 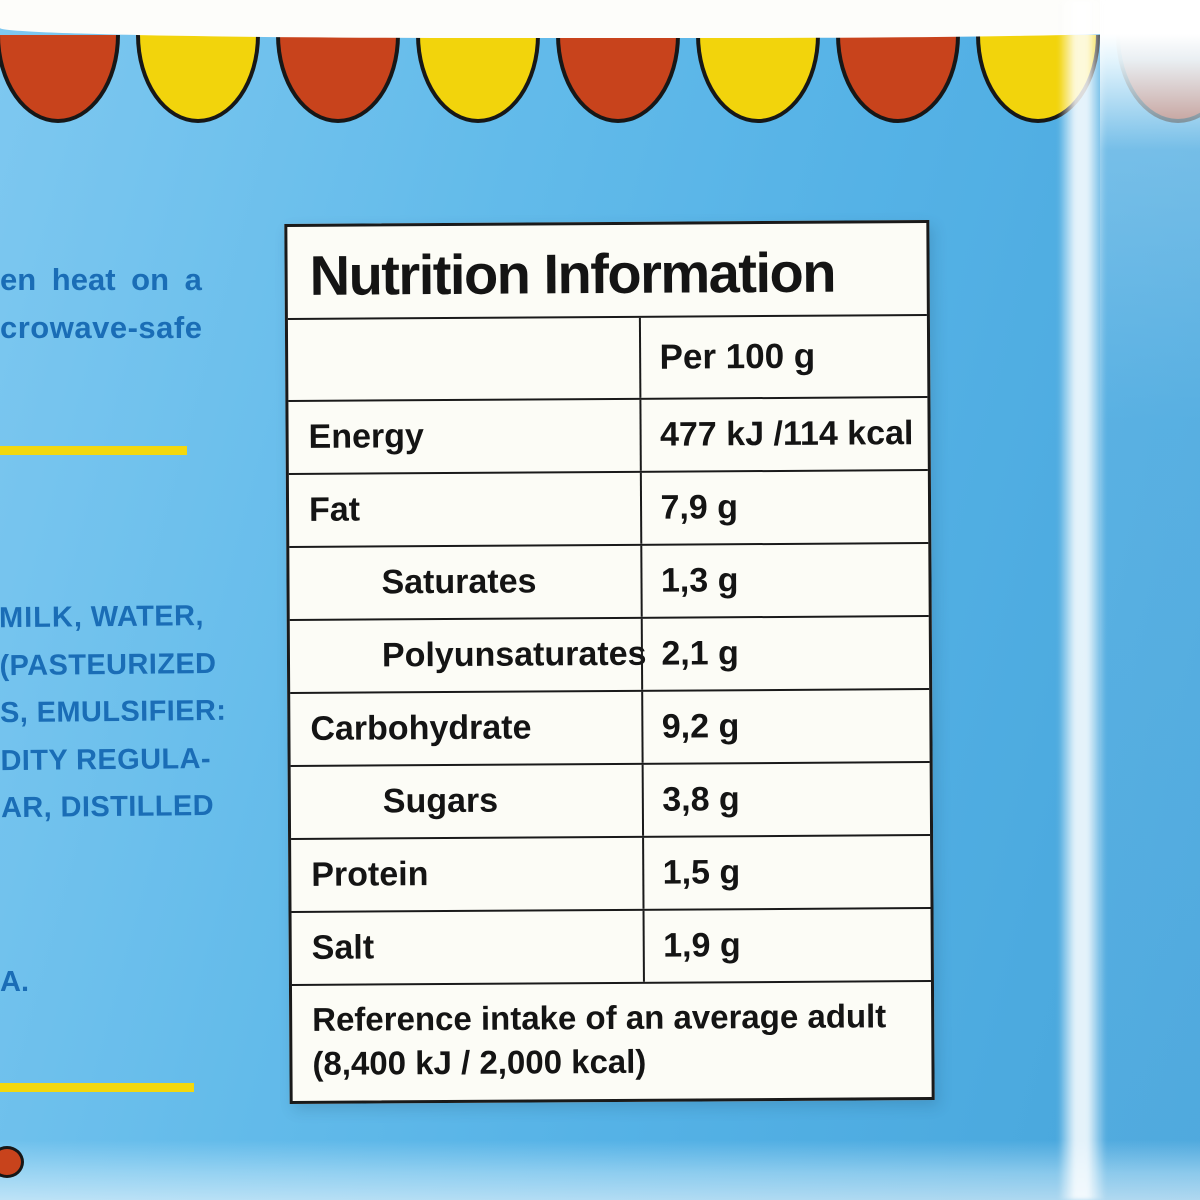 I want to click on lid-edge, so click(x=600, y=19).